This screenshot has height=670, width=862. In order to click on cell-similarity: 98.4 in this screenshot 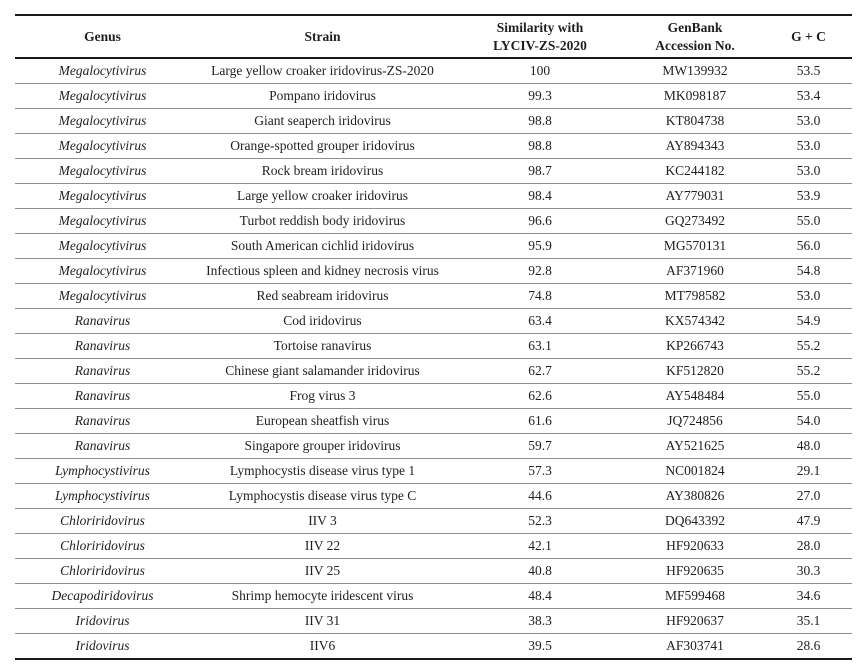, I will do `click(540, 196)`.